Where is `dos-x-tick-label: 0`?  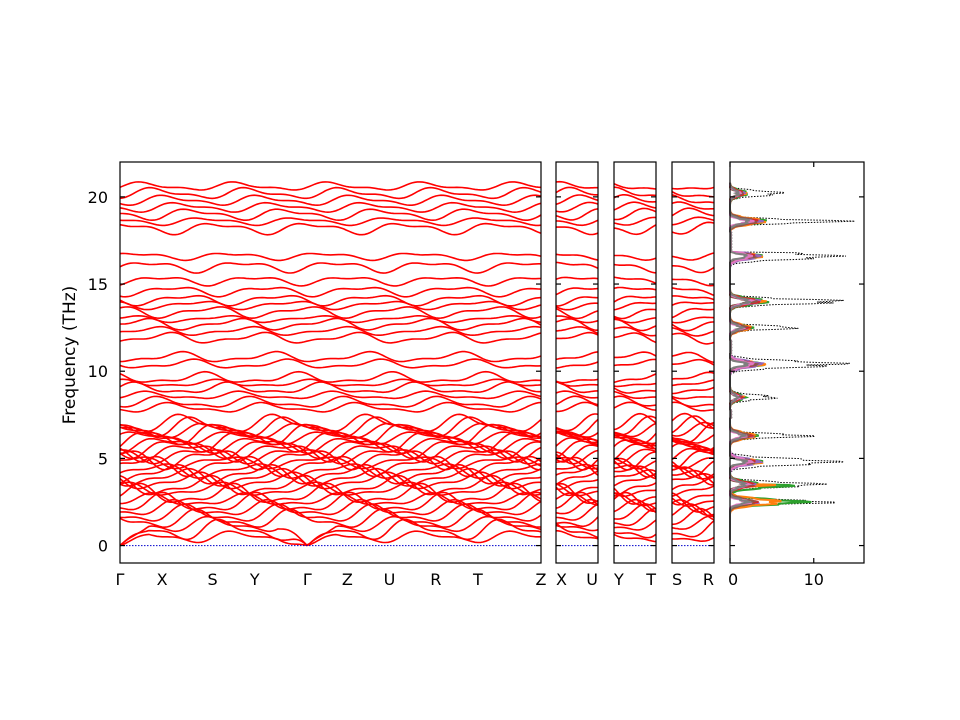
dos-x-tick-label: 0 is located at coordinates (733, 579).